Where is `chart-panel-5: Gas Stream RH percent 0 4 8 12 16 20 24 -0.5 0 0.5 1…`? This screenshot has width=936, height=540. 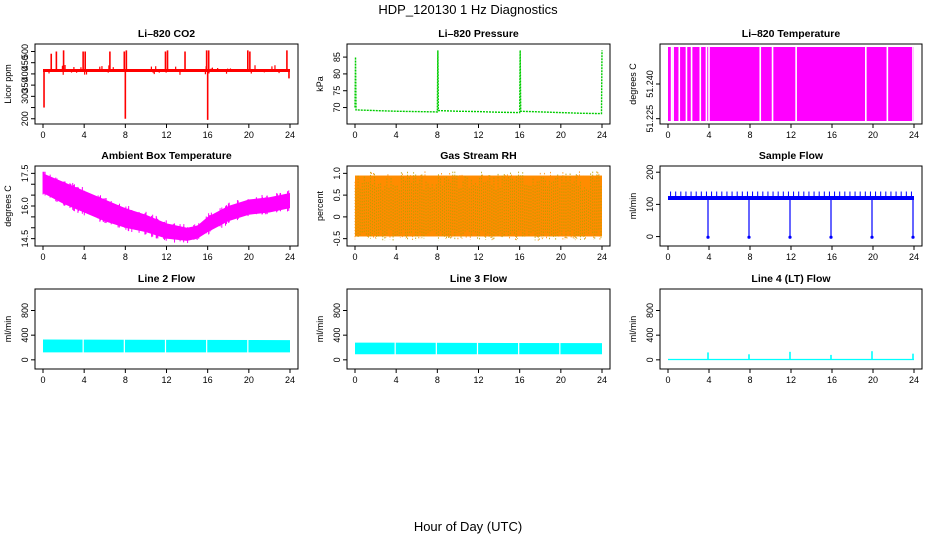
chart-panel-5: Gas Stream RH percent 0 4 8 12 16 20 24 -0.5 0 0.5 1… is located at coordinates (463, 206).